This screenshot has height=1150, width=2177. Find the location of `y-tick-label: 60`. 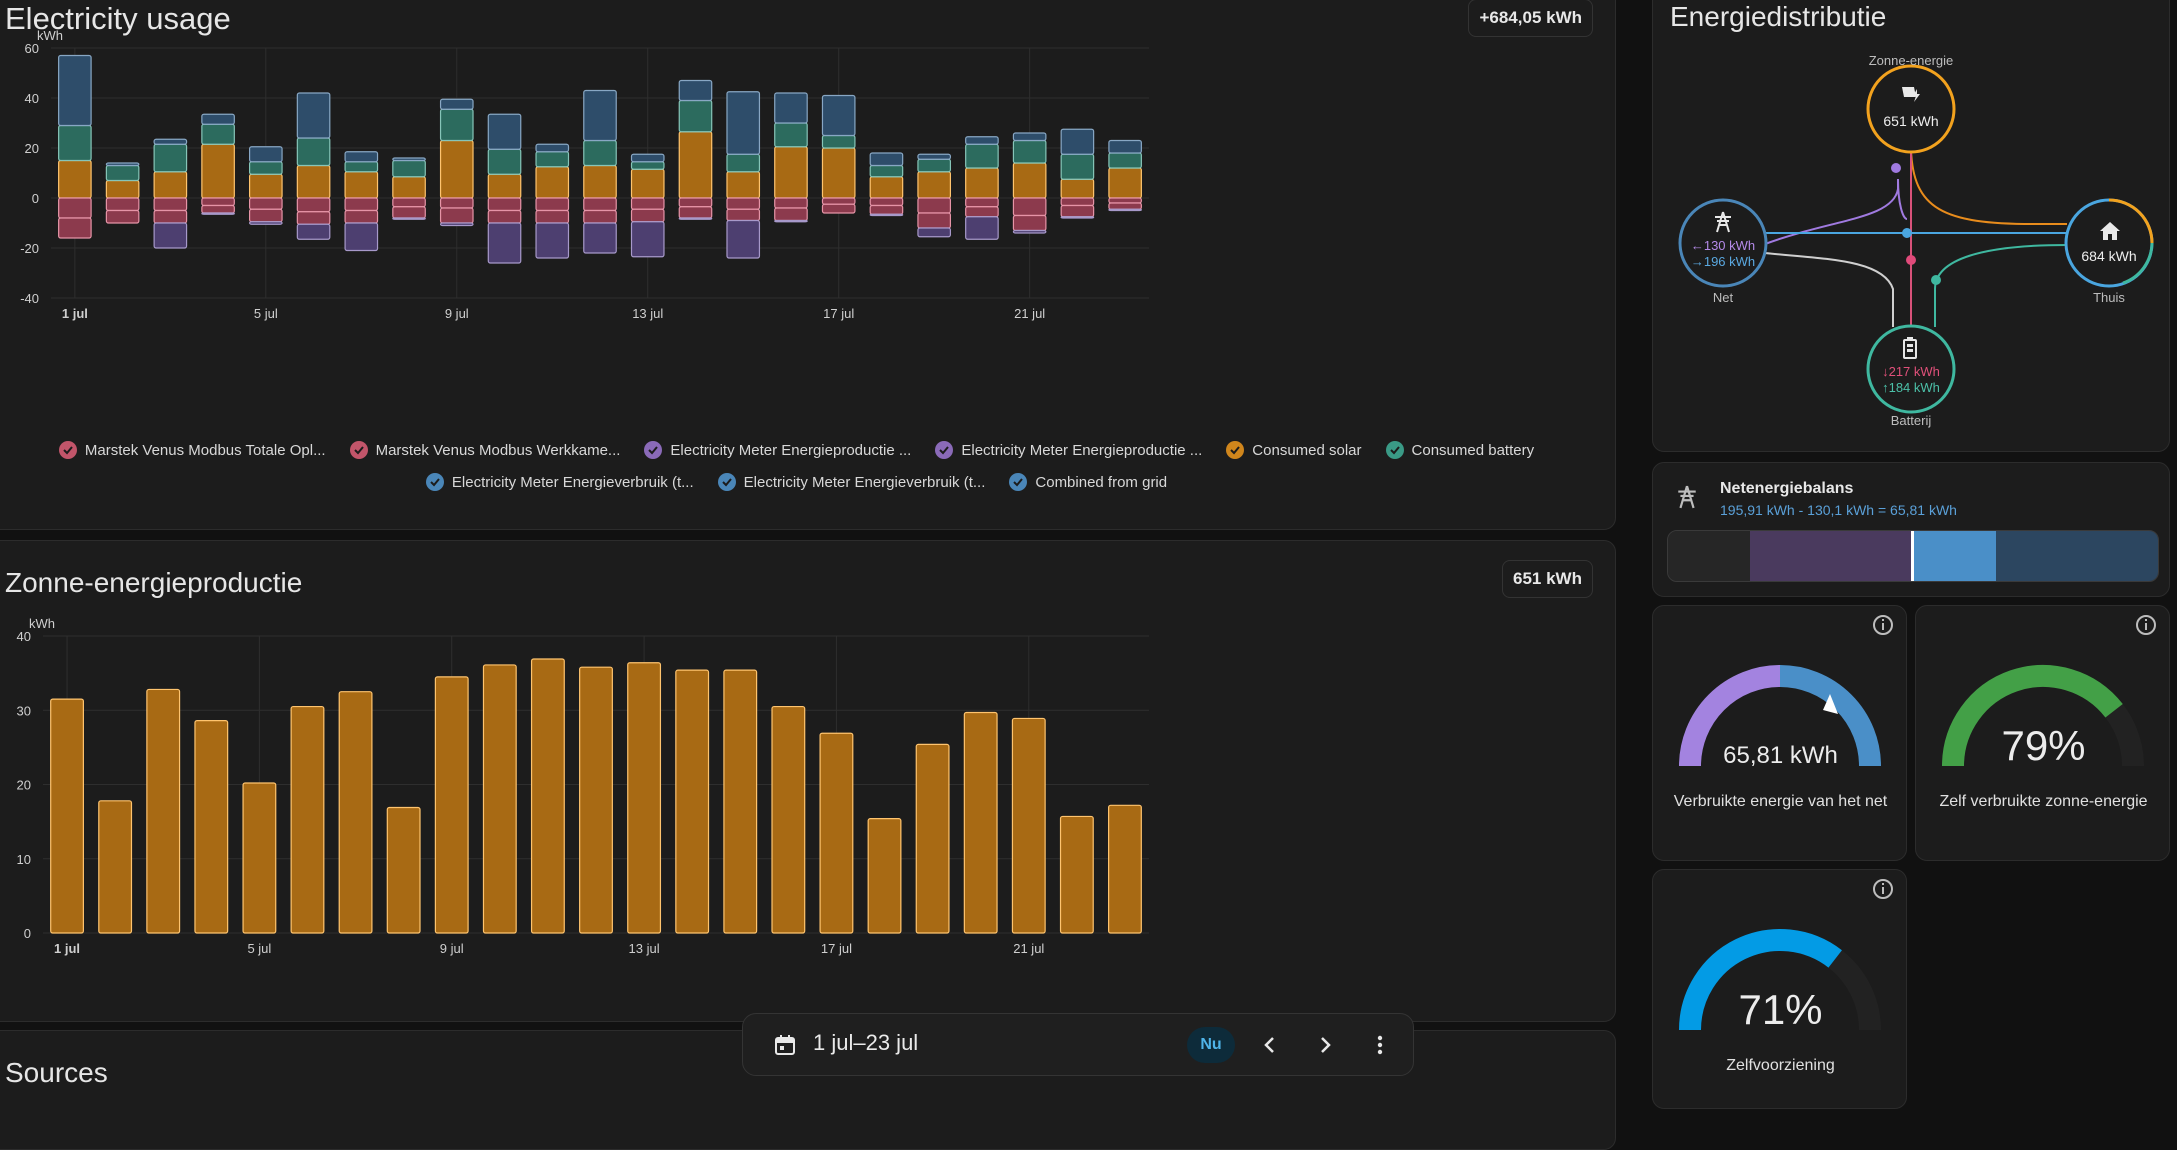

y-tick-label: 60 is located at coordinates (32, 48).